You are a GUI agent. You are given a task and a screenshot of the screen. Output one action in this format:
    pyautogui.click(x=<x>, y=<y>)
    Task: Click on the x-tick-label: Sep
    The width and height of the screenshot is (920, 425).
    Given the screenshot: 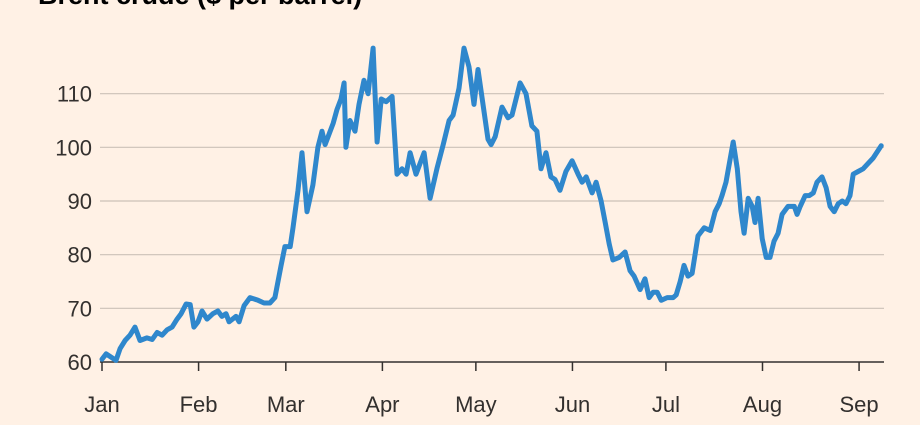 What is the action you would take?
    pyautogui.click(x=858, y=404)
    